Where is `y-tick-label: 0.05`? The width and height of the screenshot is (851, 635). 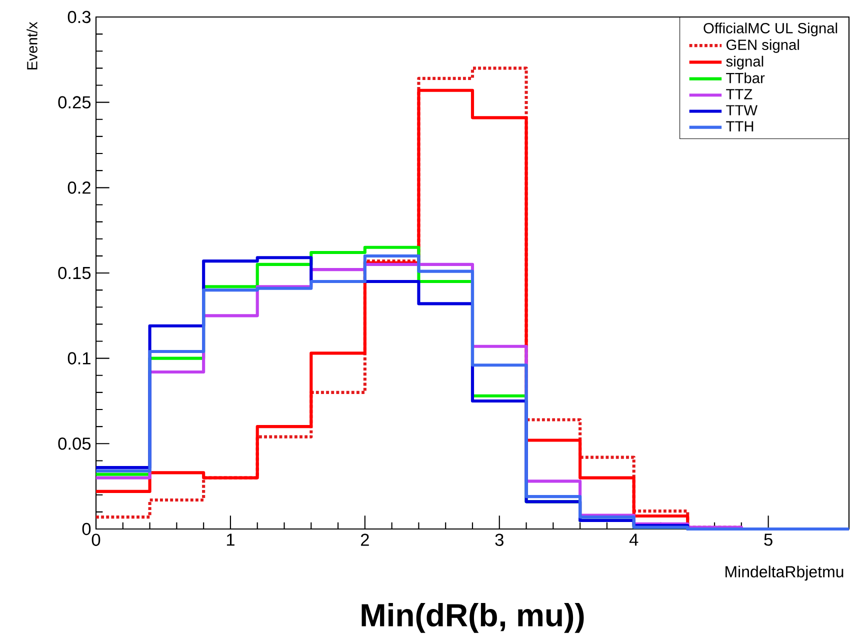
y-tick-label: 0.05 is located at coordinates (74, 444).